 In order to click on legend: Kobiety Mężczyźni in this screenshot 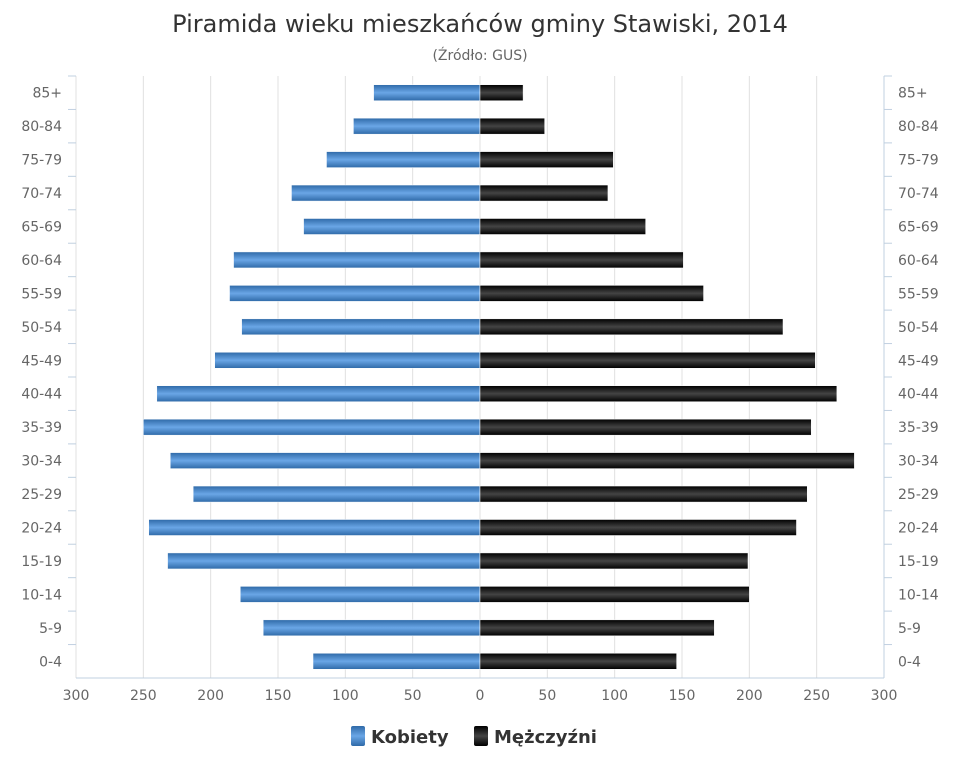, I will do `click(474, 737)`.